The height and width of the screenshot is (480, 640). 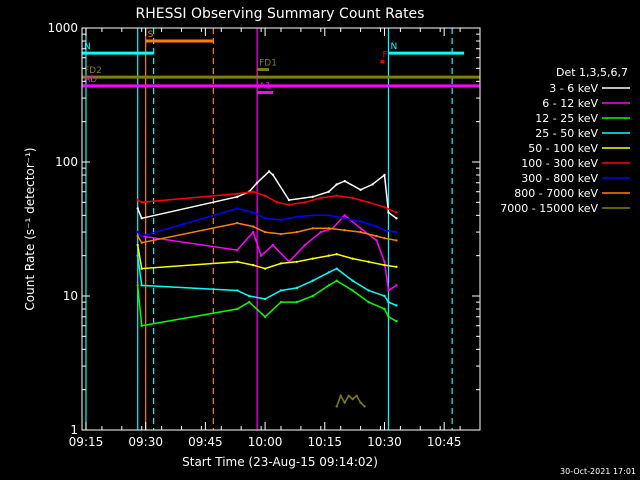 What do you see at coordinates (74, 430) in the screenshot?
I see `y-tick-label: 1` at bounding box center [74, 430].